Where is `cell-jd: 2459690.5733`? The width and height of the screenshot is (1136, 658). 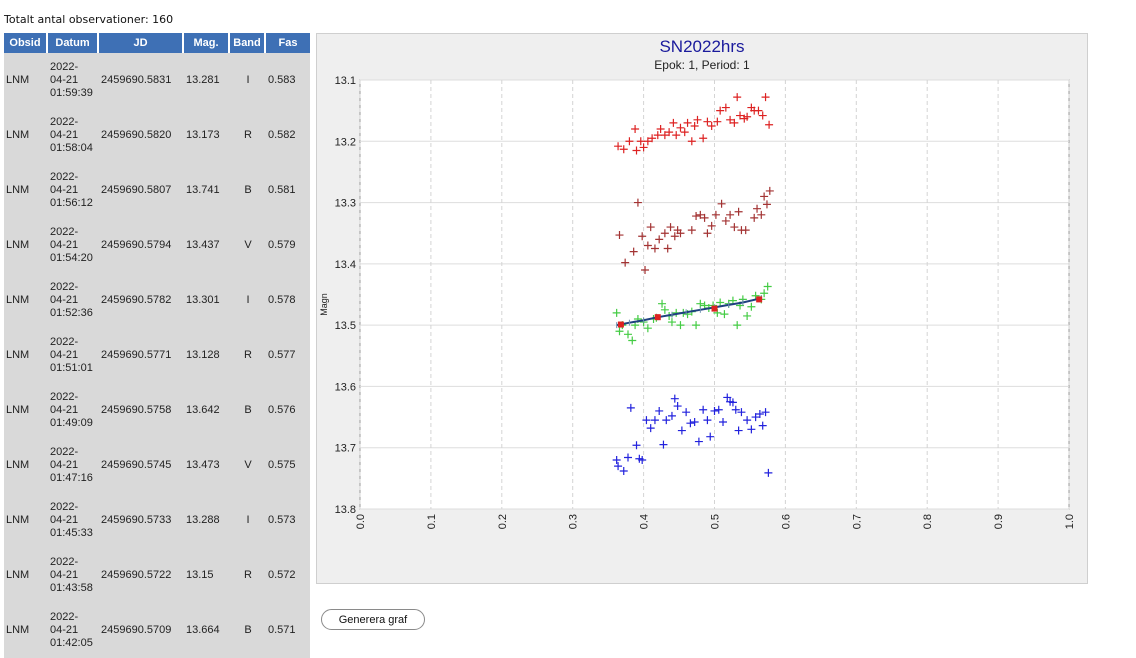 cell-jd: 2459690.5733 is located at coordinates (141, 520).